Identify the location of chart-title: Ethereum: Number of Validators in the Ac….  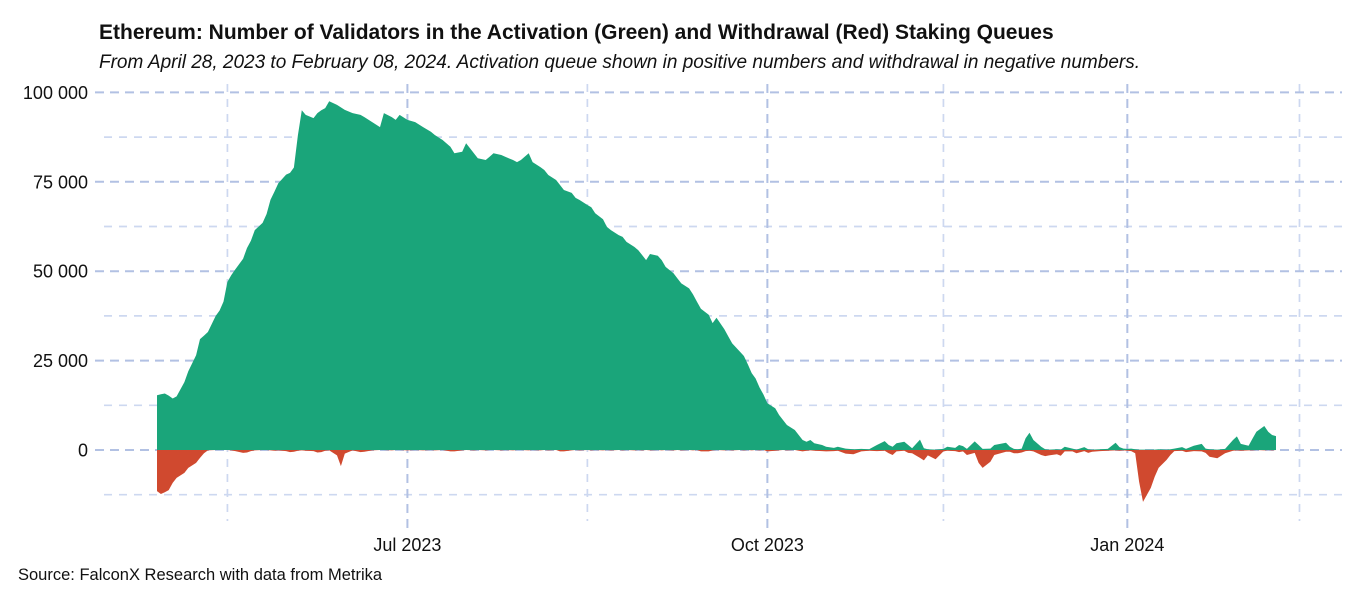
(576, 32).